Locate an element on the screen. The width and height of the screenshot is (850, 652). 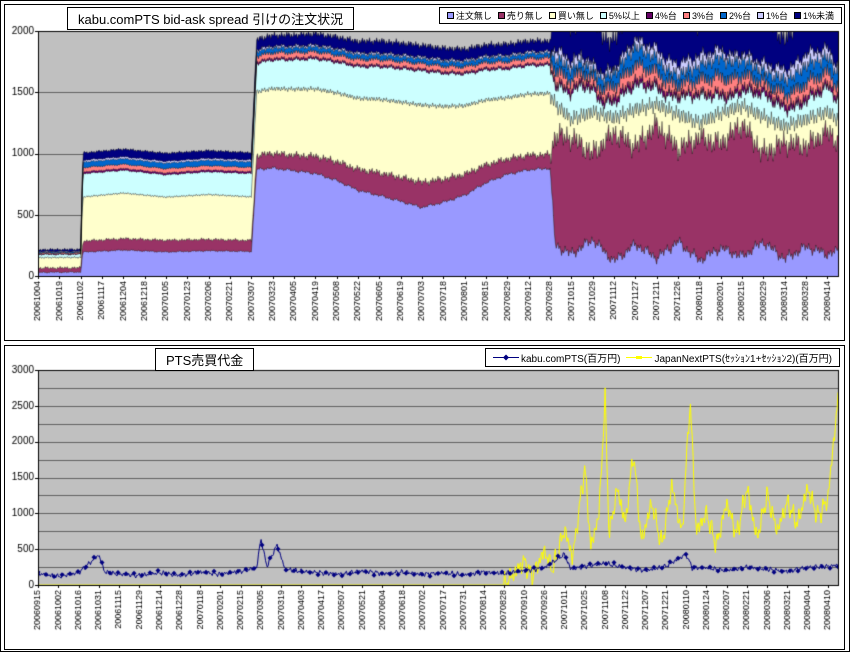
legend-item: JapanNextPTS(ｾｯｼｮﾝ1+ｾｯｼｮﾝ2)(百万円) is located at coordinates (729, 357).